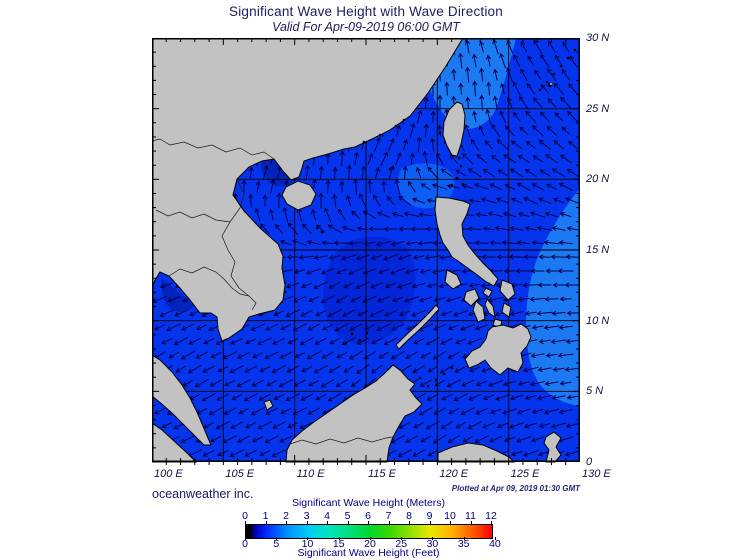  I want to click on legend-feet-tick: 10, so click(307, 544).